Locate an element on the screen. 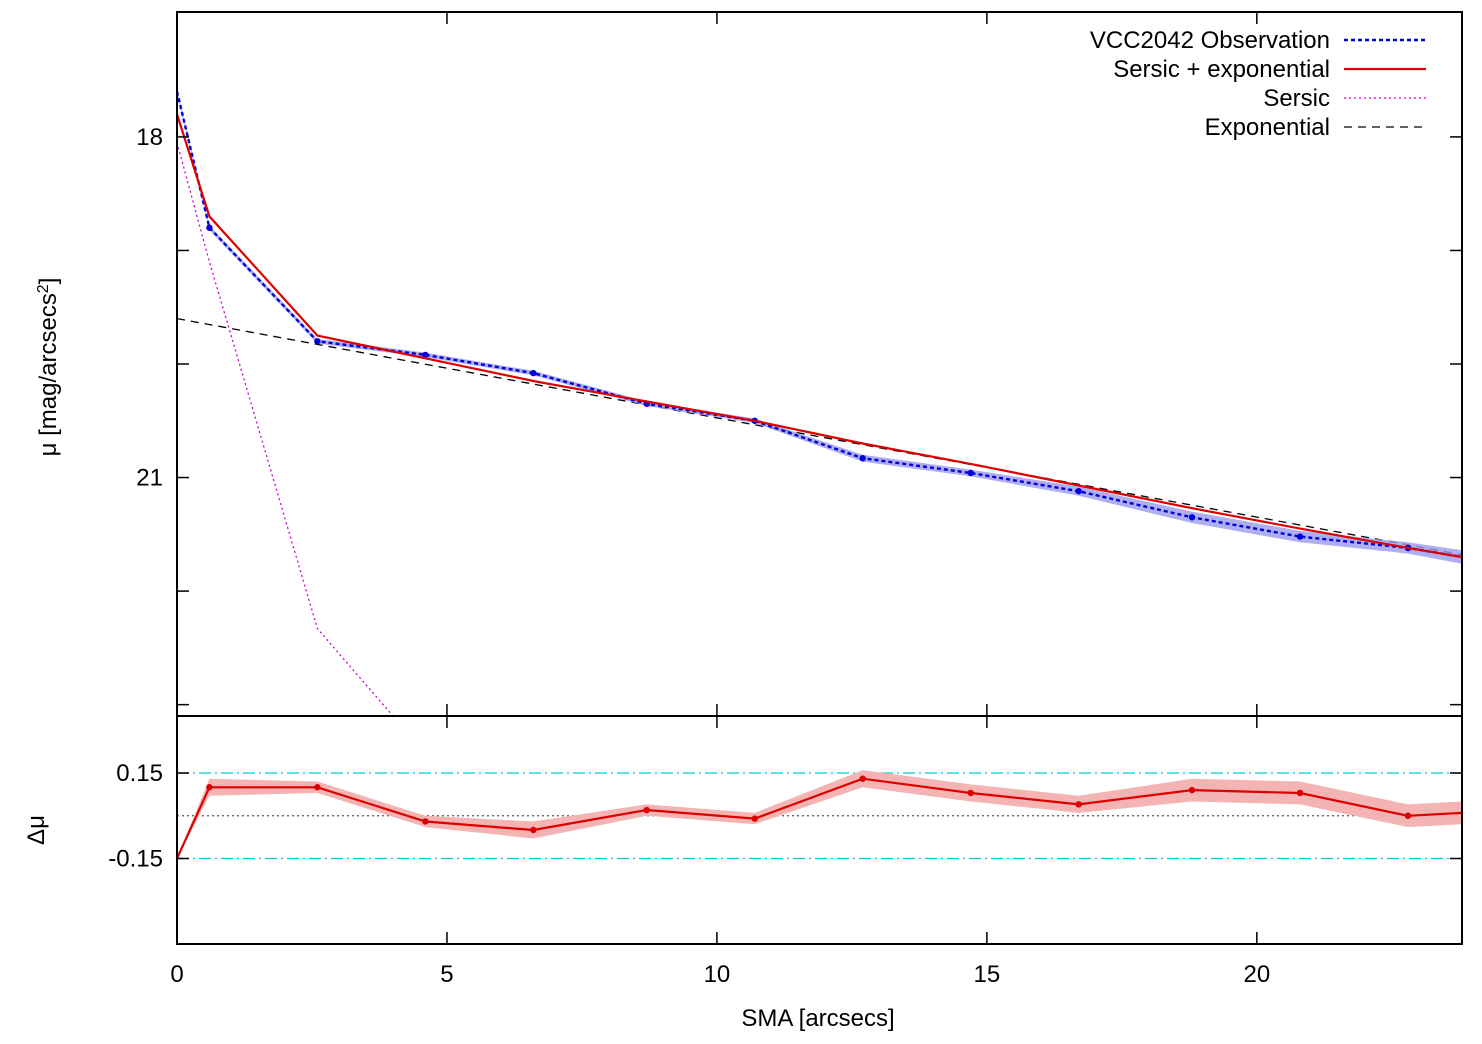  residual-plot-area is located at coordinates (819, 815).